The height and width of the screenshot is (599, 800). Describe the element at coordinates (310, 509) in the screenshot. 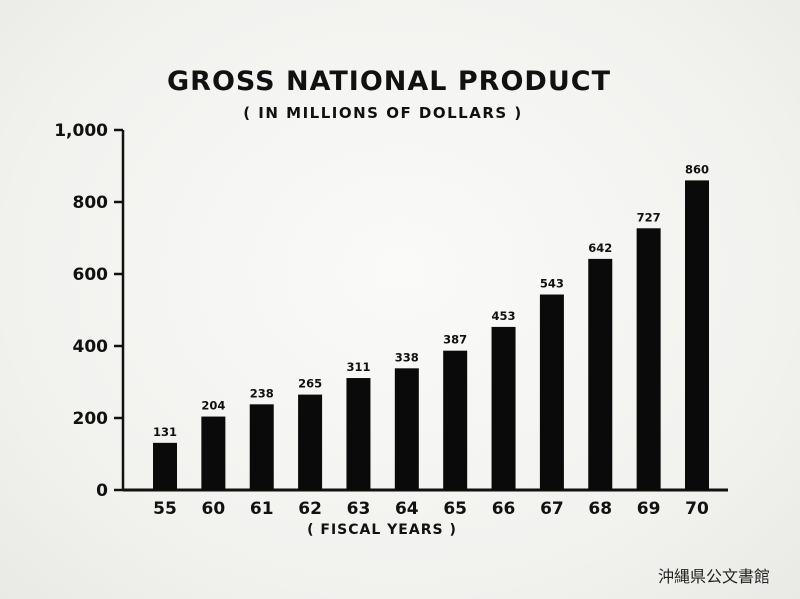

I see `x-tick-label: 62` at that location.